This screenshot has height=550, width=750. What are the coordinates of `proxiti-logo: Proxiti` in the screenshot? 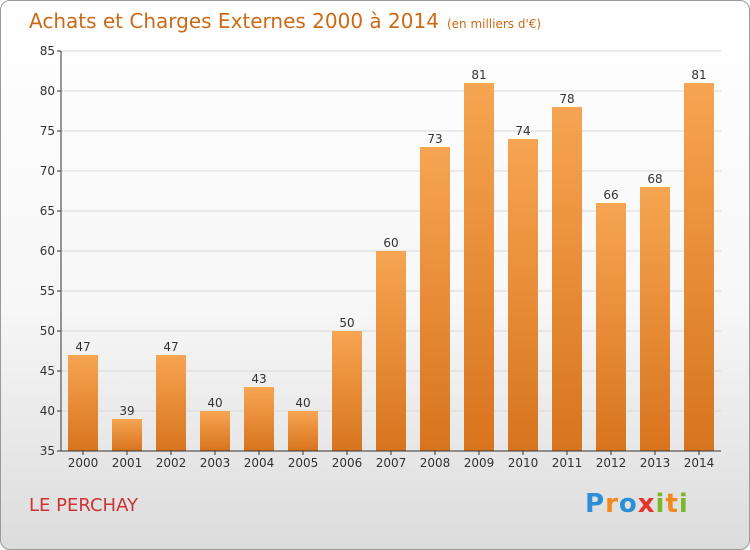 It's located at (637, 504).